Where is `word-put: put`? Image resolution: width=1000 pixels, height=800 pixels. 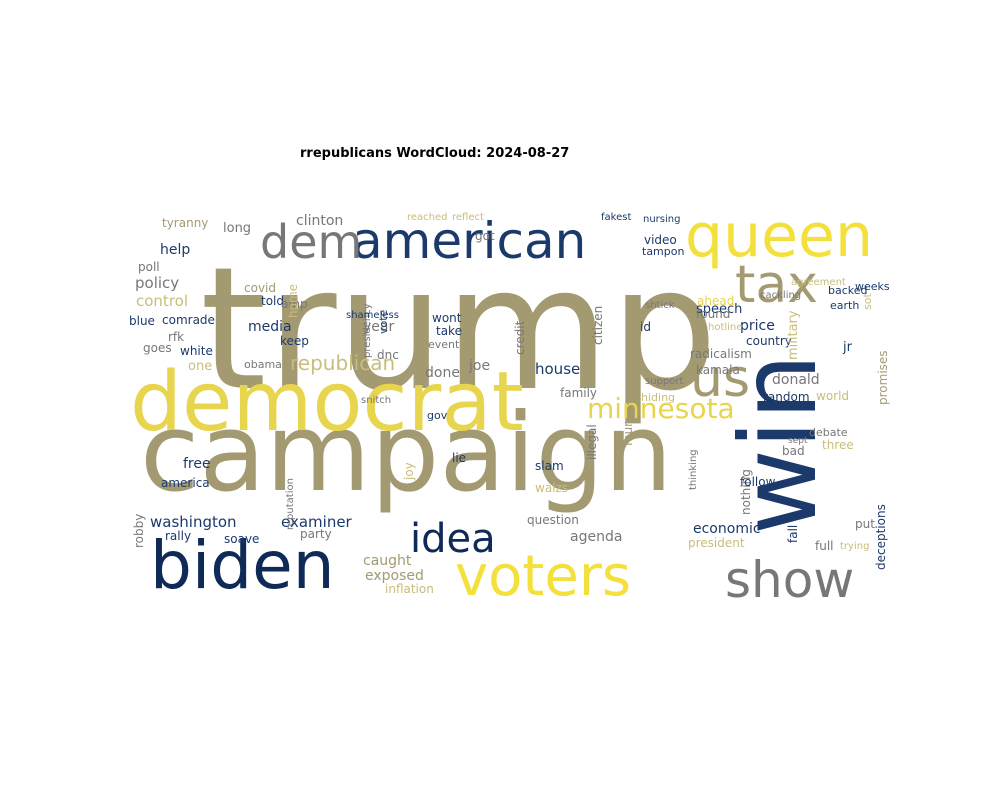
word-put: put is located at coordinates (865, 524).